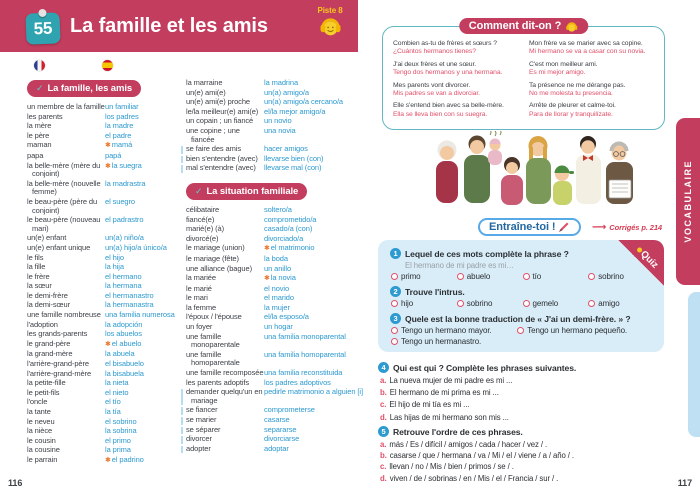  Describe the element at coordinates (277, 419) in the screenshot. I see `spanish-term: casarse` at that location.